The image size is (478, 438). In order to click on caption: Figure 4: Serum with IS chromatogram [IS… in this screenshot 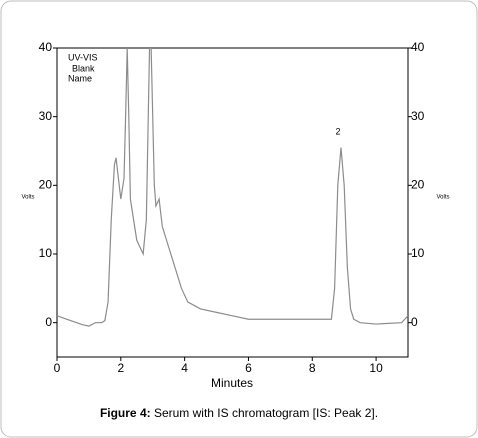, I will do `click(239, 413)`.